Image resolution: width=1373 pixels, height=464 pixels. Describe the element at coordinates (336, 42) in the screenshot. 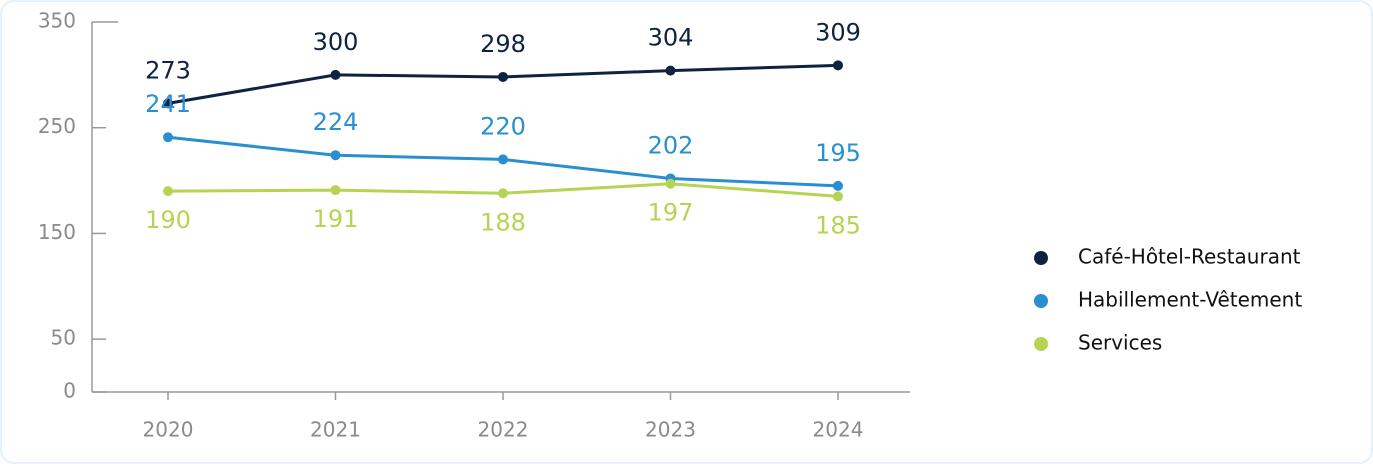

I see `data-label: 300` at that location.